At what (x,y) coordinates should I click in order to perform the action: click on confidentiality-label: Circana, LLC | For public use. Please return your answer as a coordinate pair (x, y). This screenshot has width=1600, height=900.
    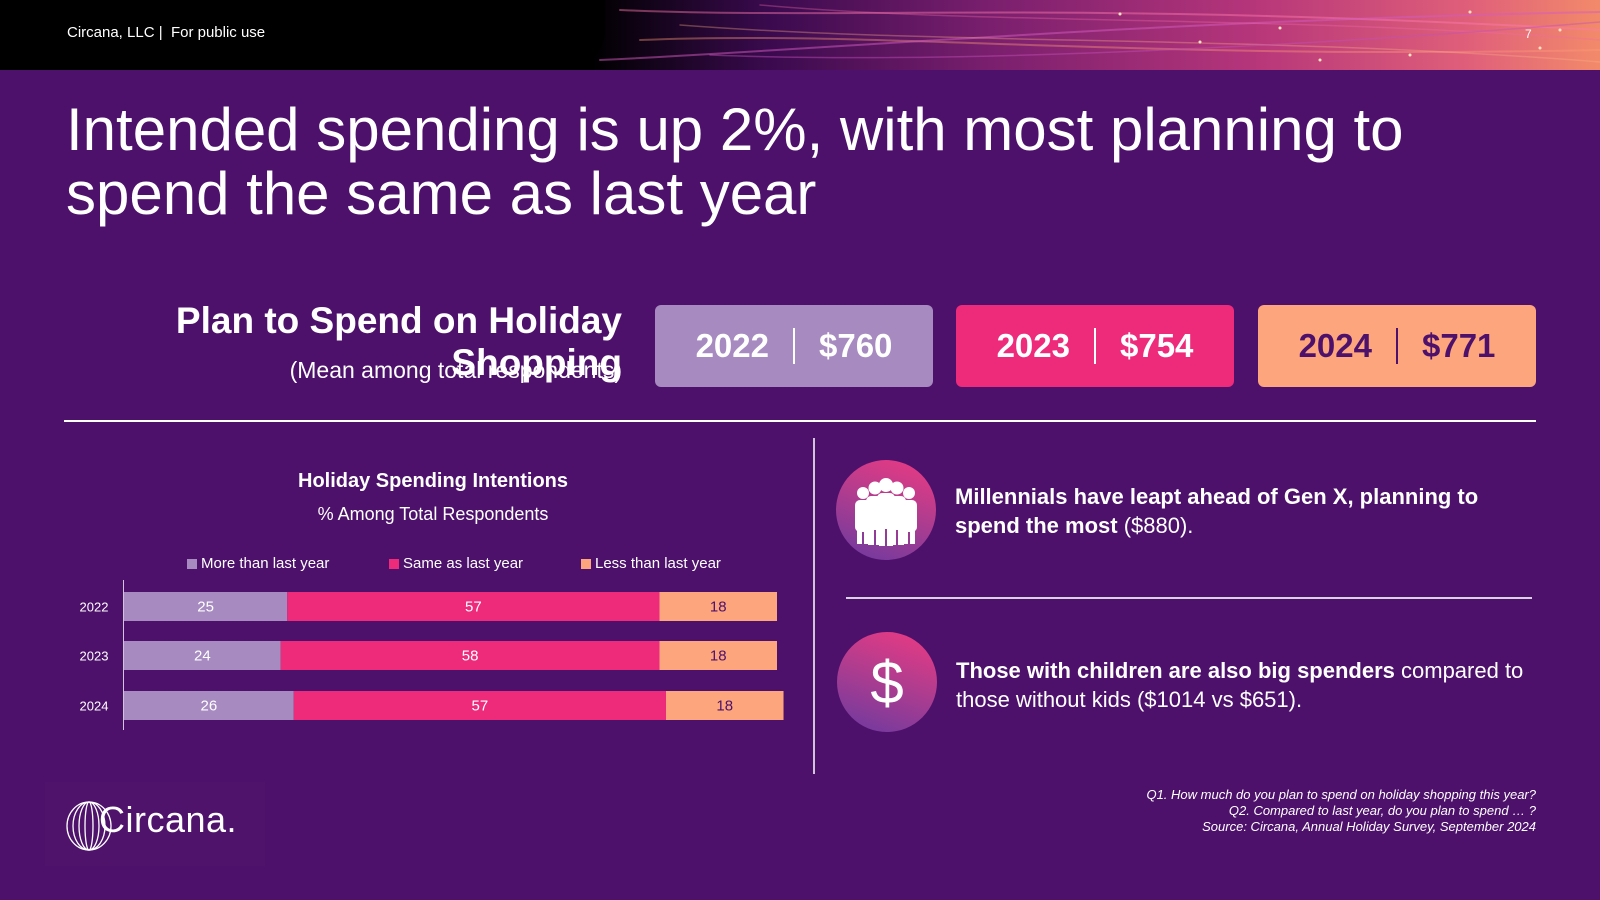
    Looking at the image, I should click on (166, 32).